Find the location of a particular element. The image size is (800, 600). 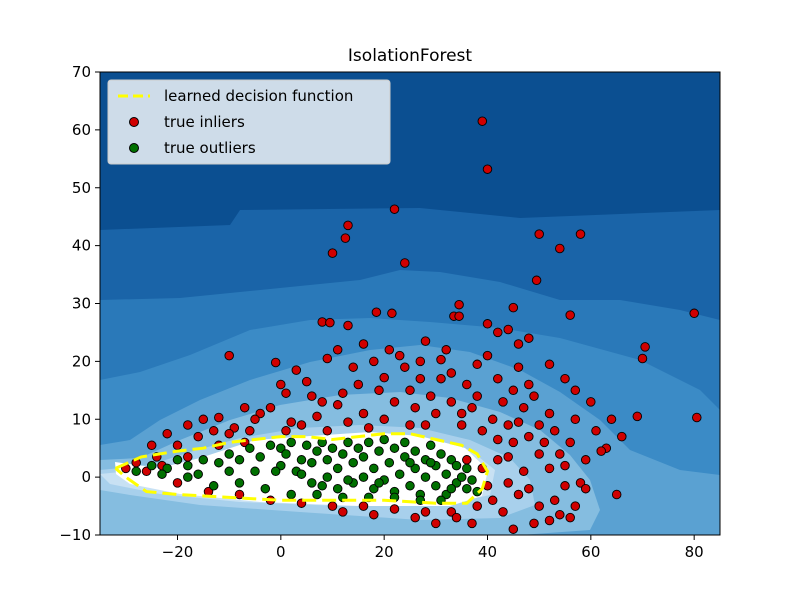

y-tick-label: 40 is located at coordinates (81, 246).